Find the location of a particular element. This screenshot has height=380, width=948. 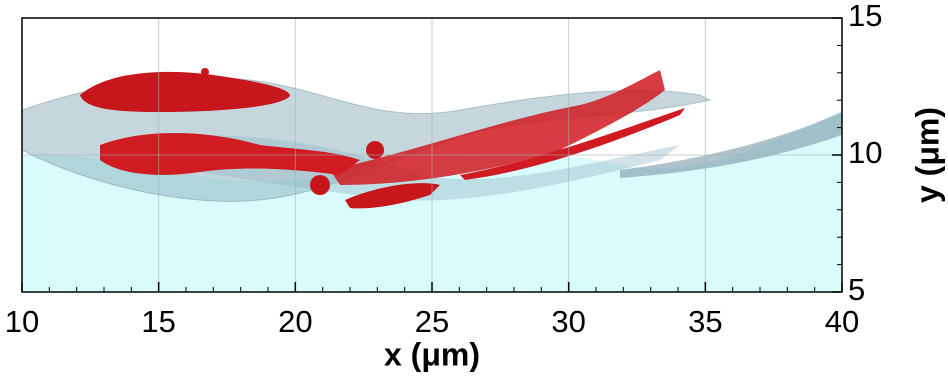

x-tick-label: 20 is located at coordinates (295, 321).